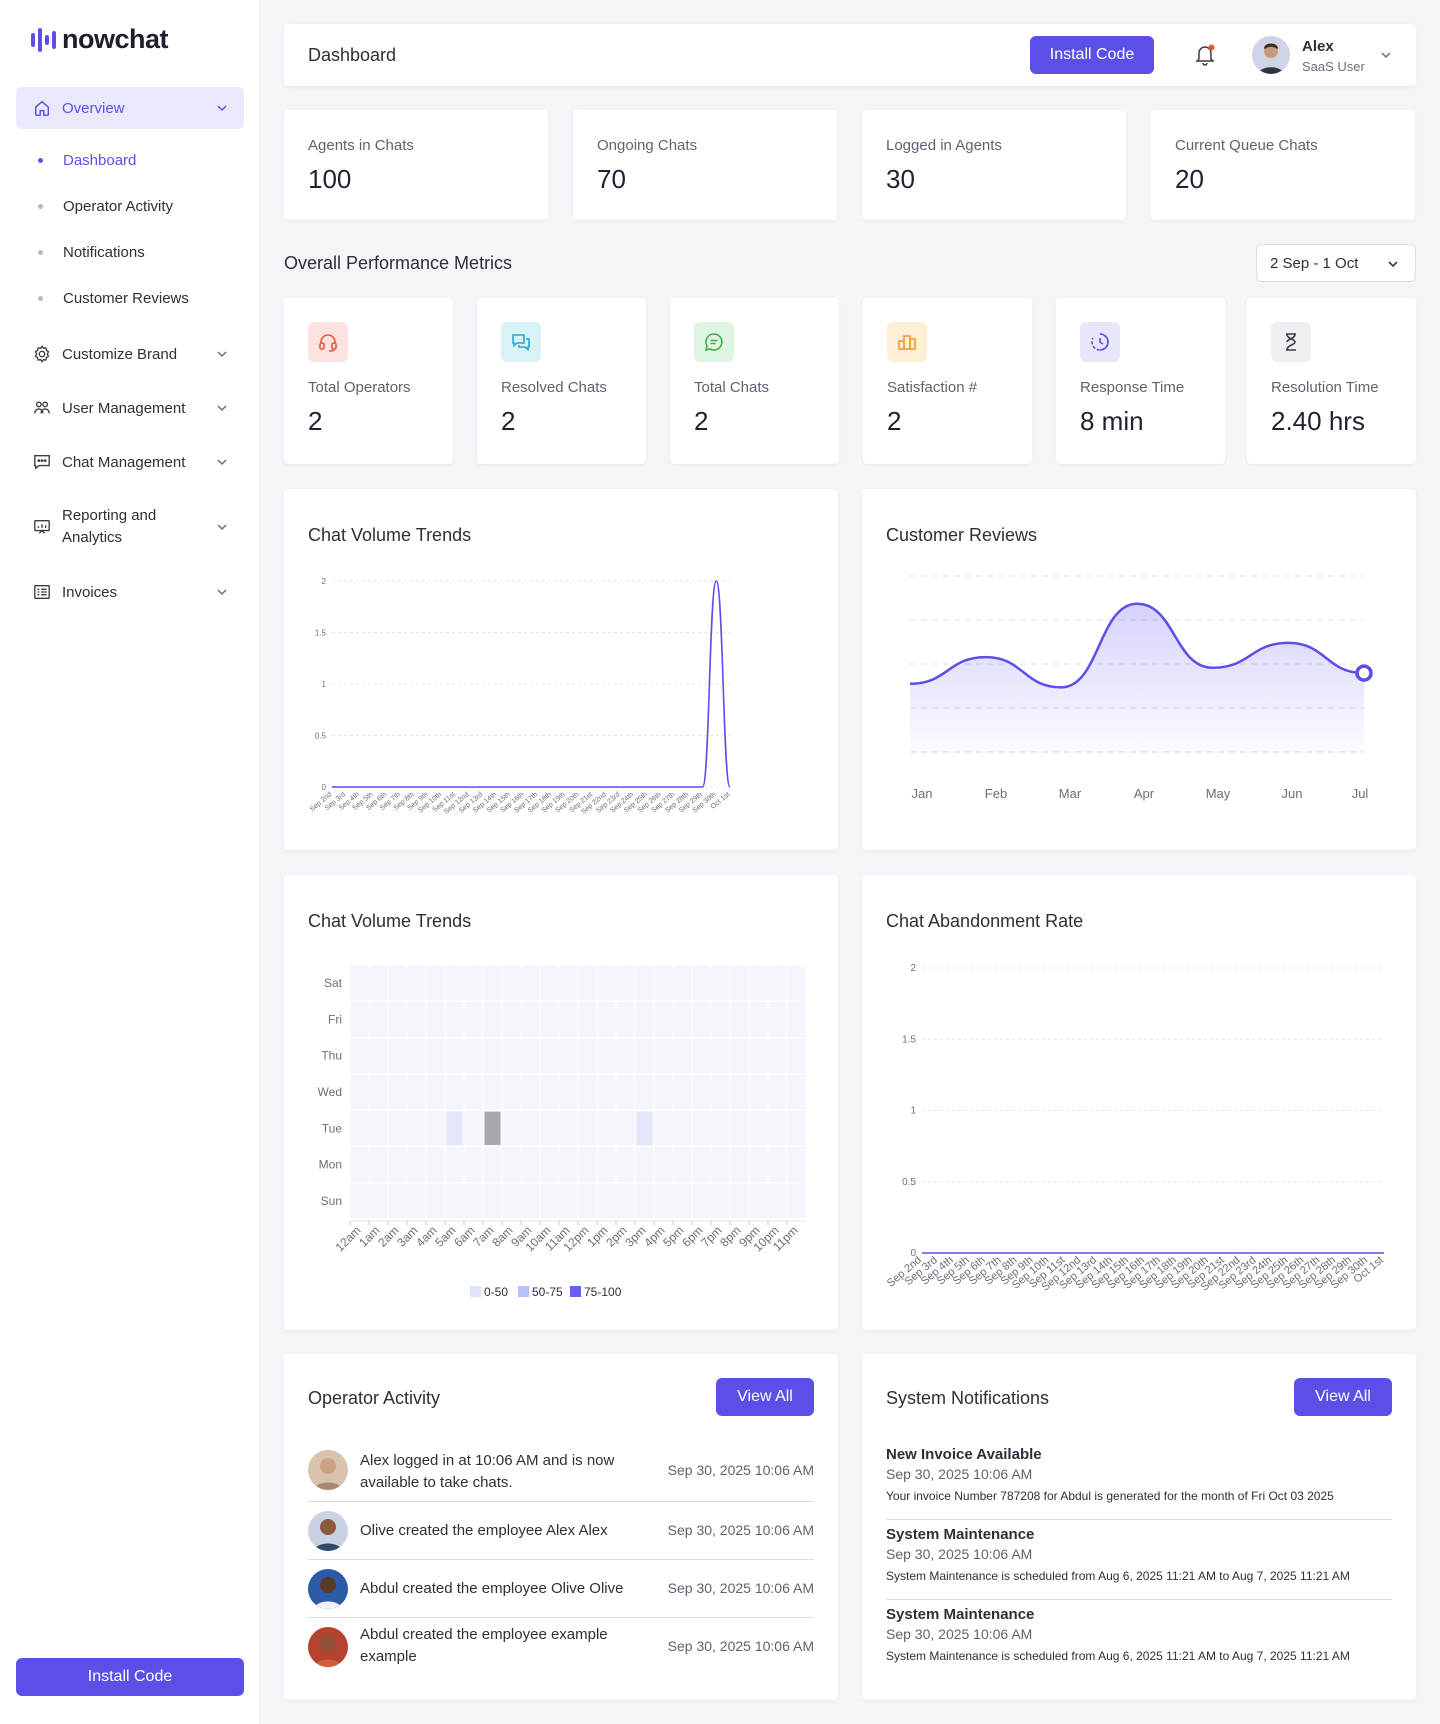 The height and width of the screenshot is (1724, 1440). Describe the element at coordinates (321, 736) in the screenshot. I see `y-tick-label: 0.5` at that location.